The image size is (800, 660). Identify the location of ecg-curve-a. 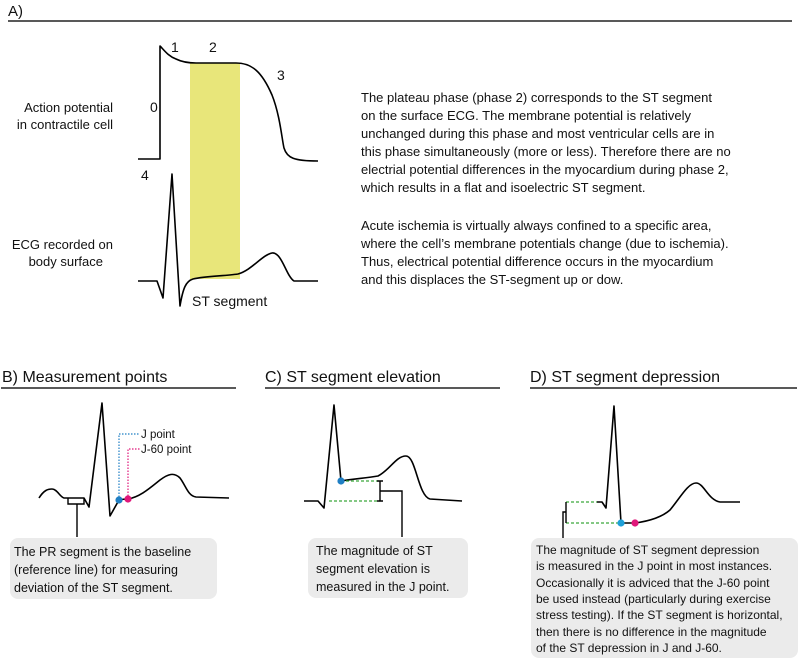
(228, 240).